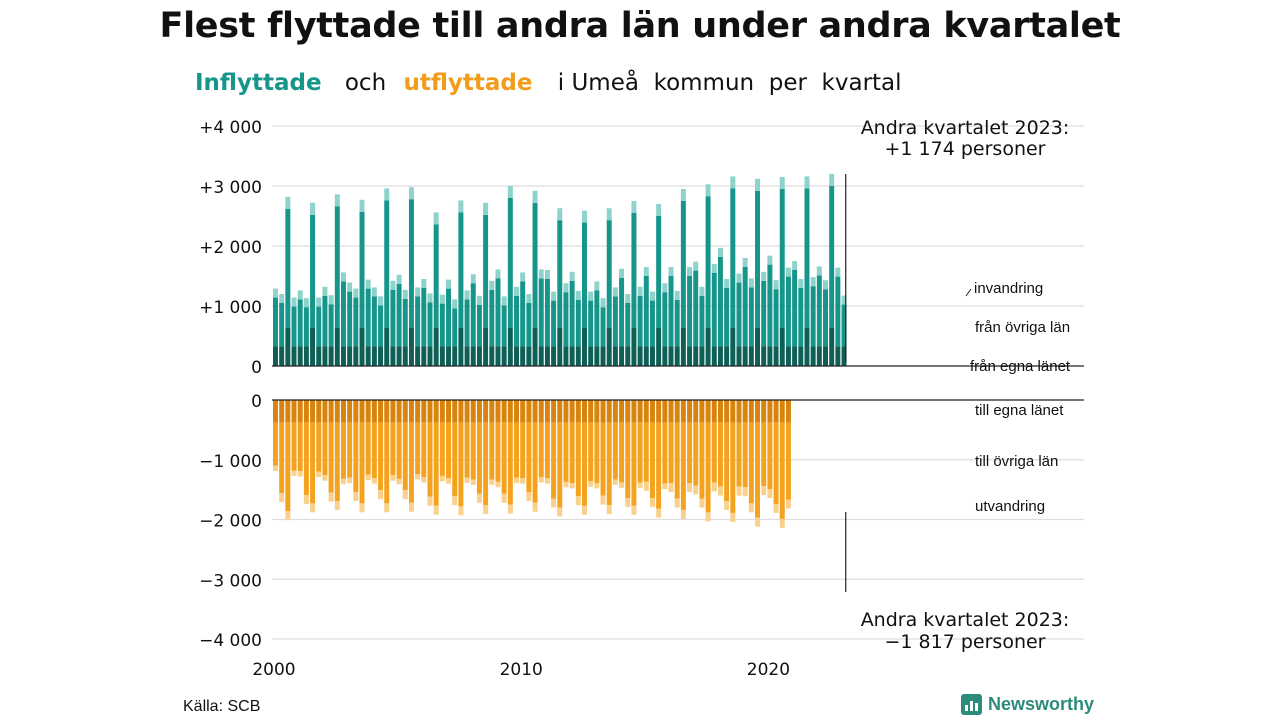 The image size is (1280, 720). What do you see at coordinates (1020, 366) in the screenshot?
I see `direct-label-inflow: från egna länet` at bounding box center [1020, 366].